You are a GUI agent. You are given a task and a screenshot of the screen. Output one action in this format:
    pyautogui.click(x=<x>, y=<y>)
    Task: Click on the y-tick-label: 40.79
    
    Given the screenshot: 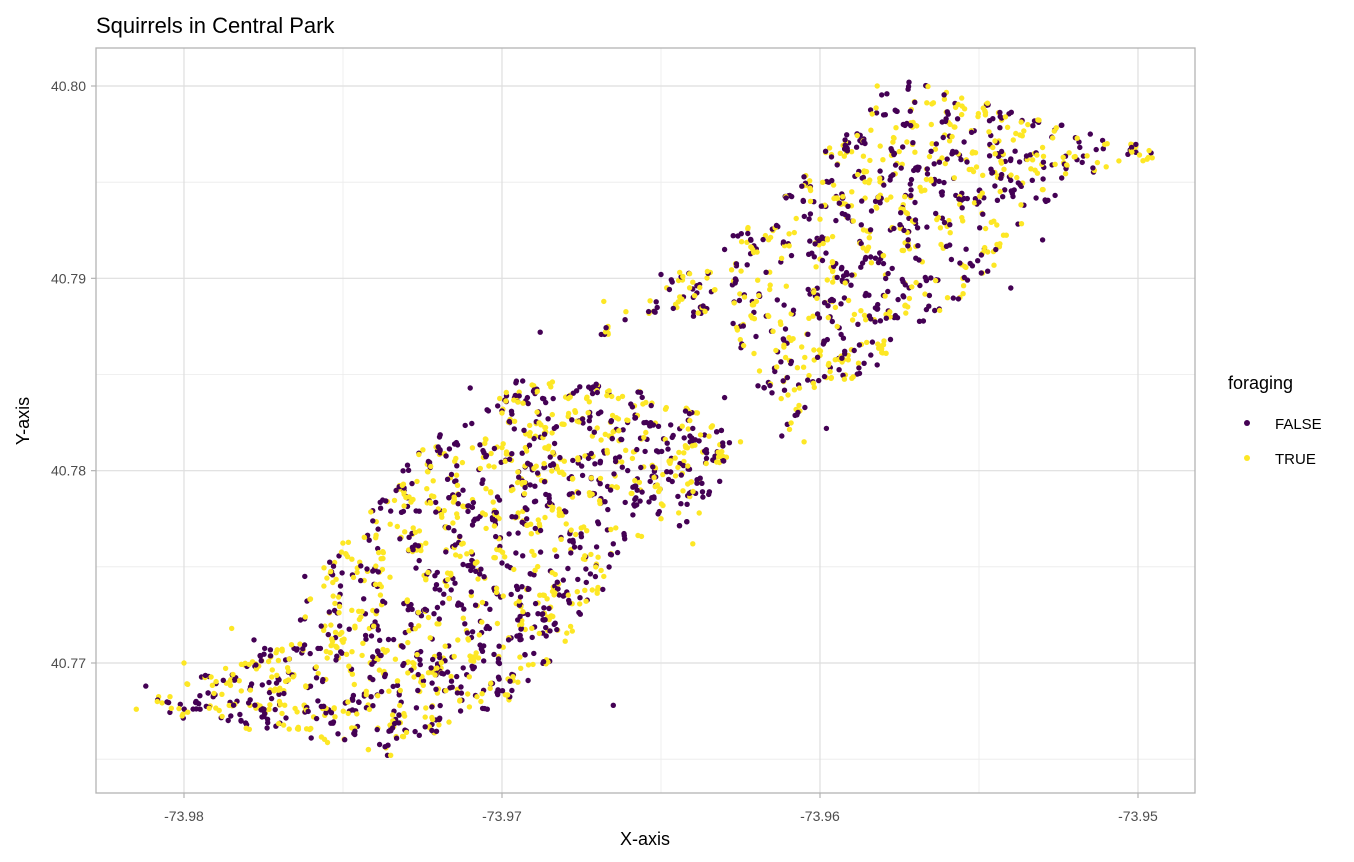 What is the action you would take?
    pyautogui.click(x=68, y=278)
    